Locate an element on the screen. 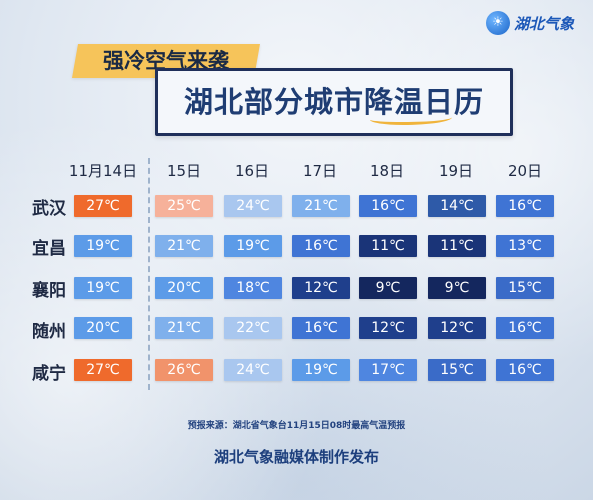 Image resolution: width=593 pixels, height=500 pixels. temp-cell: 26℃ is located at coordinates (184, 370).